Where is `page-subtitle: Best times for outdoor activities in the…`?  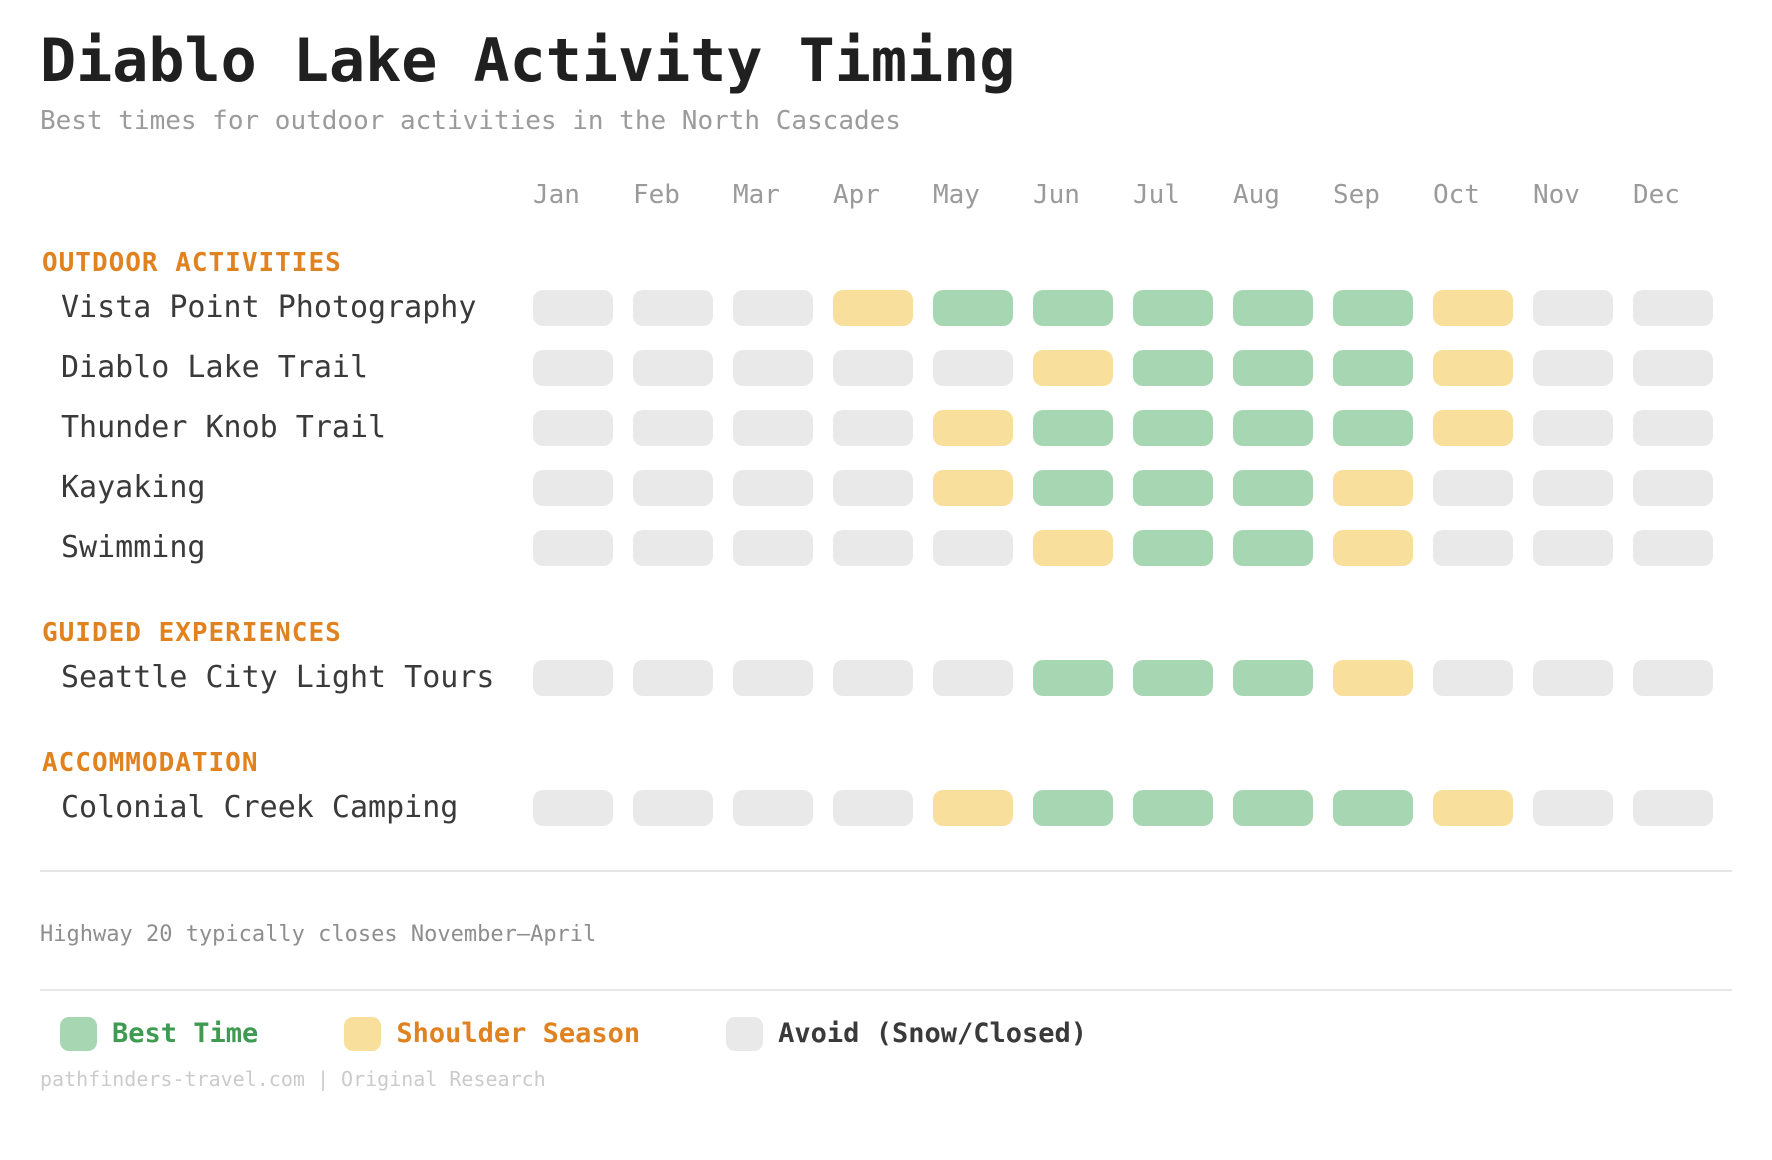 page-subtitle: Best times for outdoor activities in the… is located at coordinates (470, 120).